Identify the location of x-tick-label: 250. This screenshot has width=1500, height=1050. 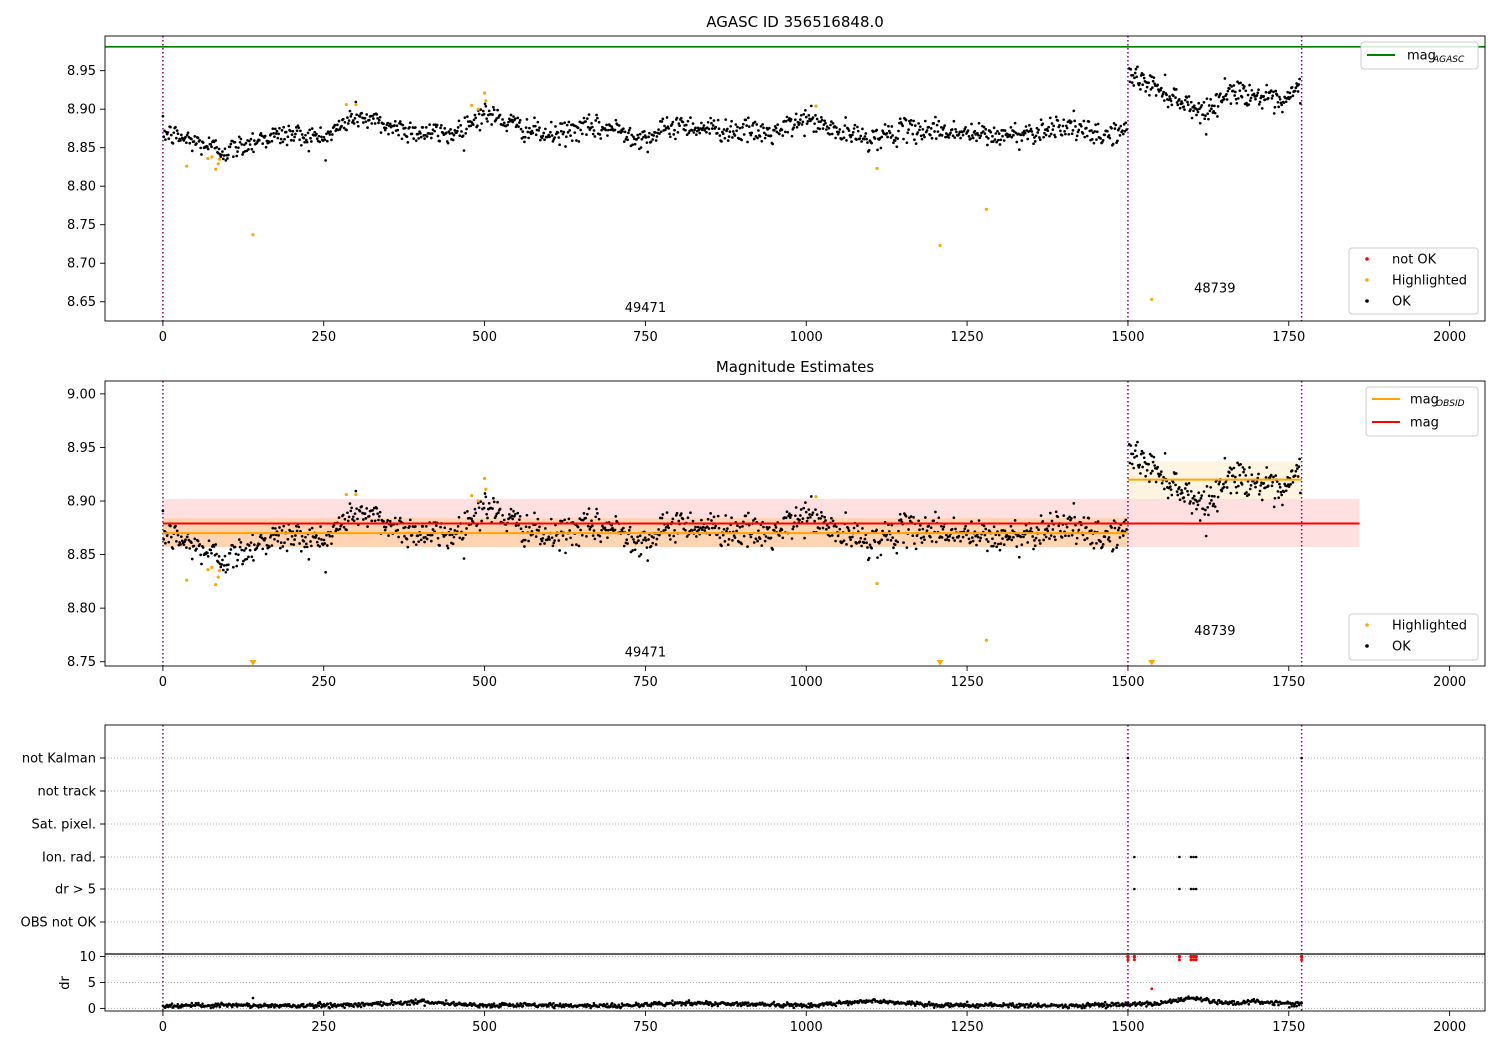
(323, 1027).